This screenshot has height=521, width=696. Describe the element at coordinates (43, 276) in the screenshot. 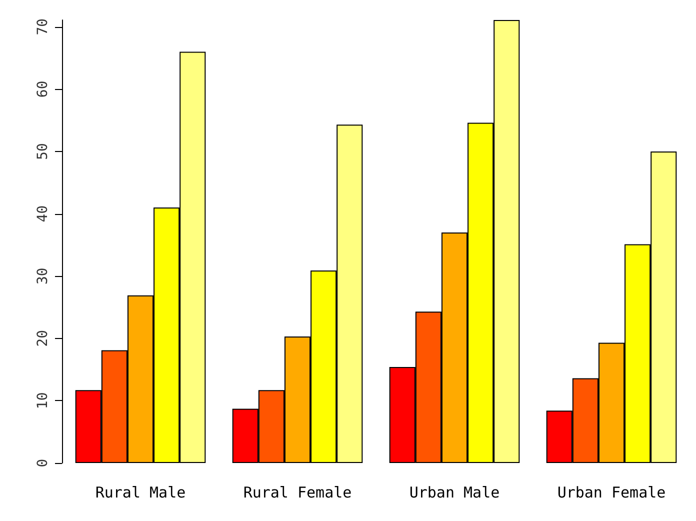

I see `y-tick-label: 30` at that location.